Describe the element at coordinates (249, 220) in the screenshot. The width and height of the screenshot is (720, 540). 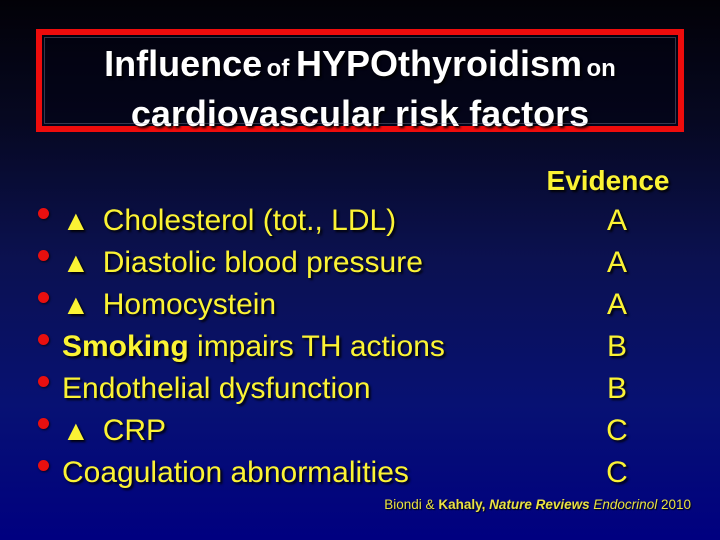
I see `item-text: Cholesterol (tot., LDL)` at that location.